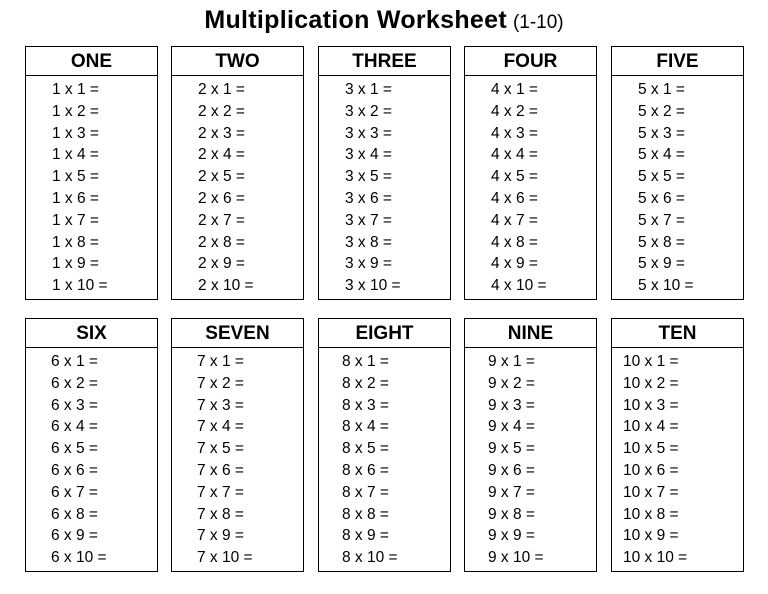  Describe the element at coordinates (368, 133) in the screenshot. I see `problem-row: 3 x 3 =` at that location.